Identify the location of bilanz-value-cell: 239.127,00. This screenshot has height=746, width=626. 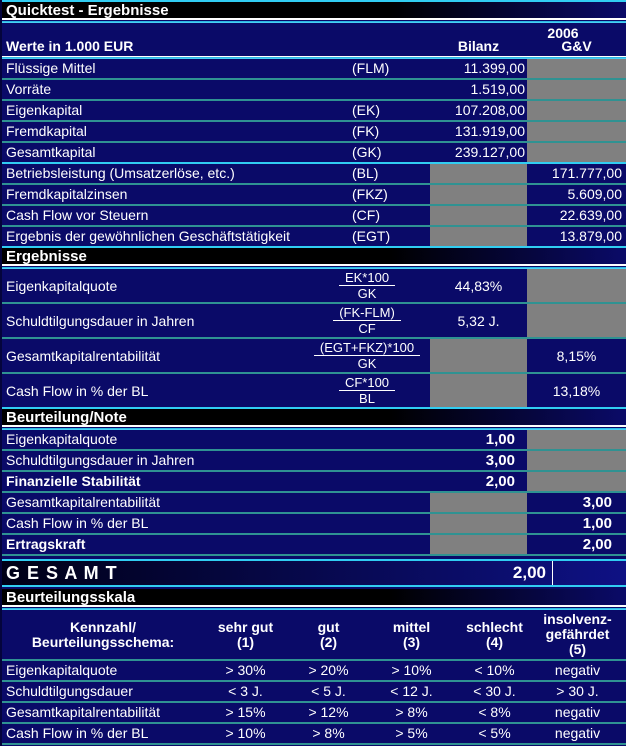
(489, 152).